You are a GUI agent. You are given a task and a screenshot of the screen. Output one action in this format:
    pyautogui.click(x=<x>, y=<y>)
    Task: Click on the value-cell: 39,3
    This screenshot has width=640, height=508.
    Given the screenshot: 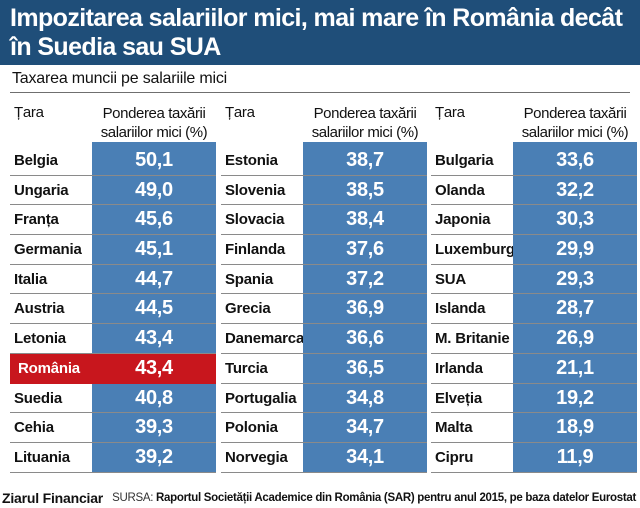 What is the action you would take?
    pyautogui.click(x=154, y=428)
    